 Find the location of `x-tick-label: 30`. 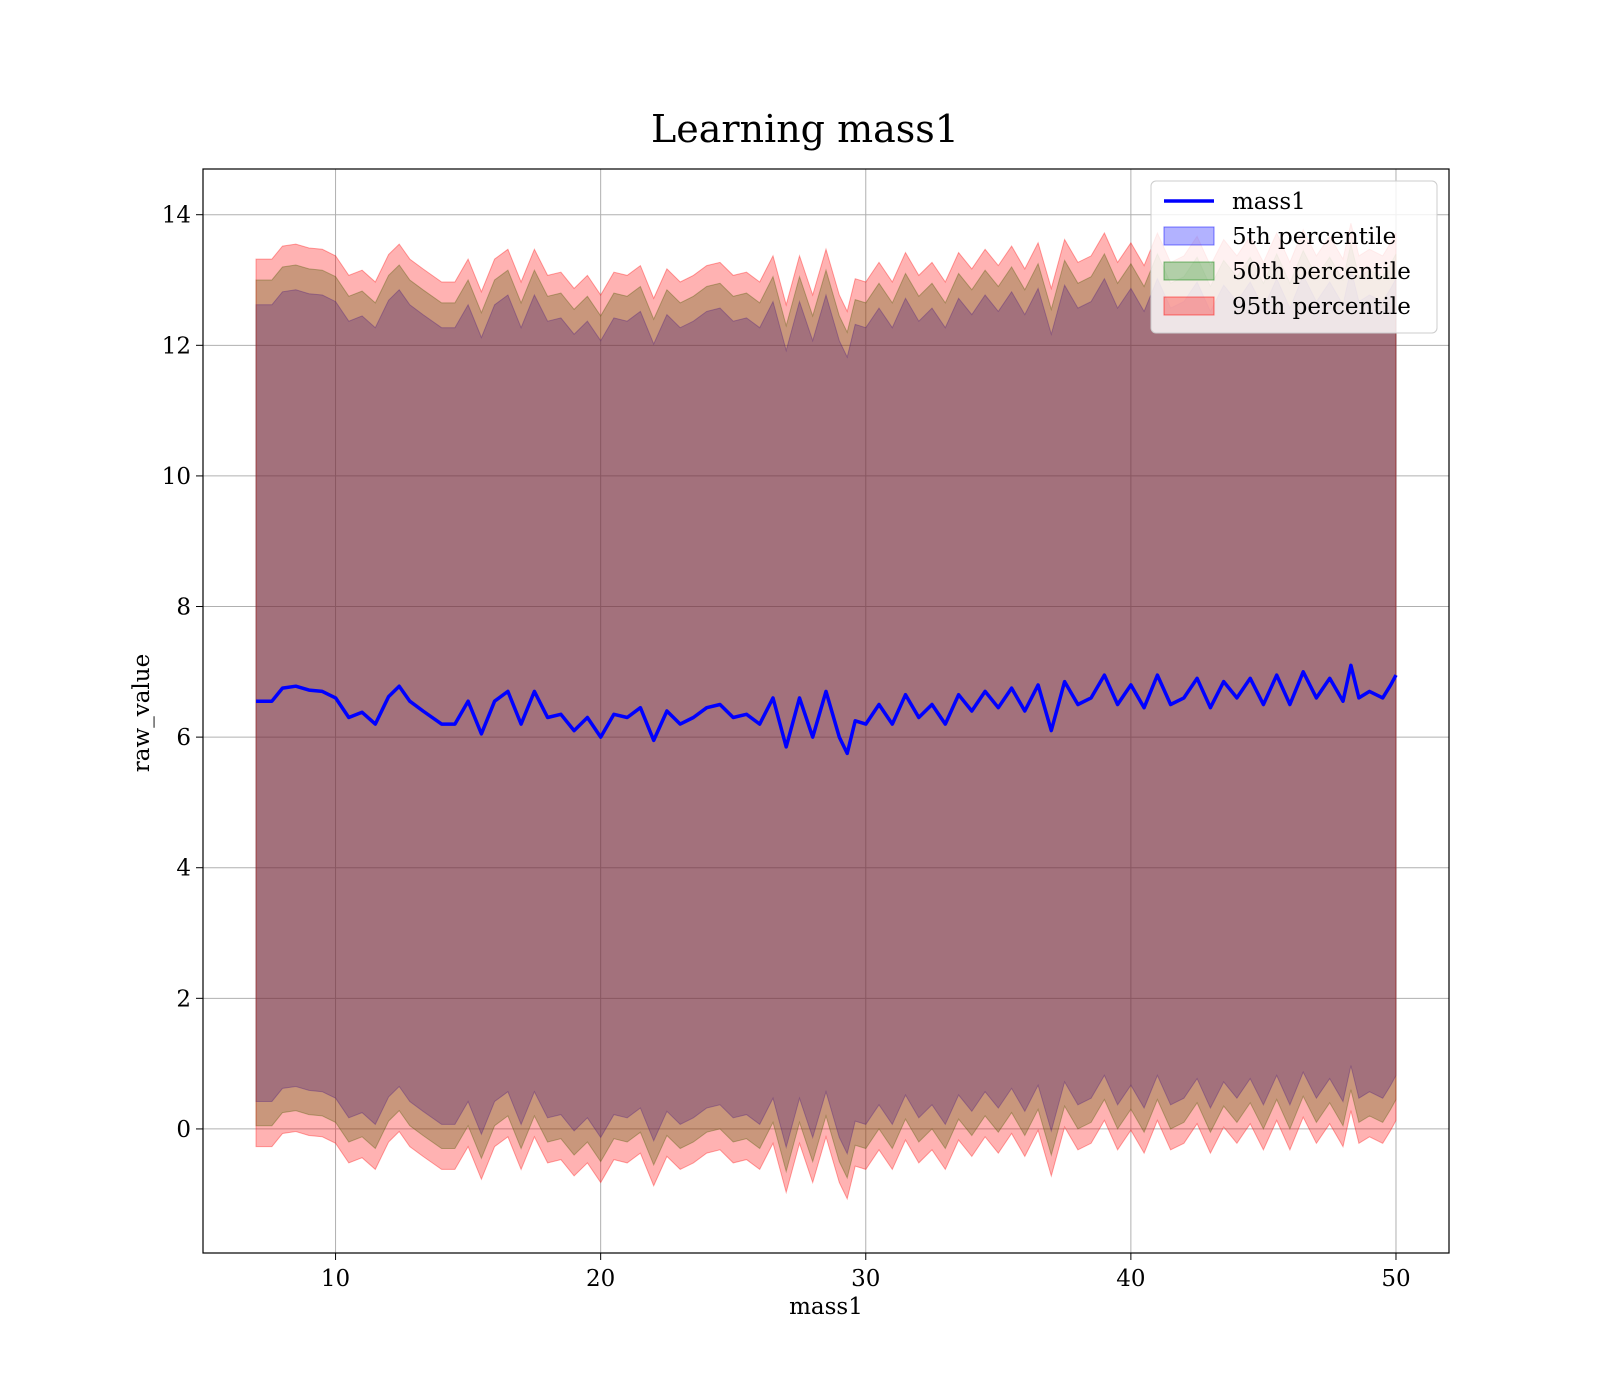

x-tick-label: 30 is located at coordinates (865, 1279).